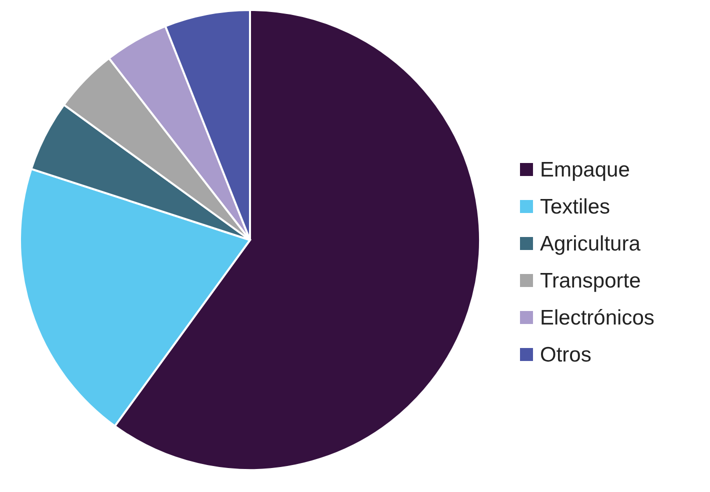 The height and width of the screenshot is (492, 710). Describe the element at coordinates (575, 207) in the screenshot. I see `legend-label: Textiles` at that location.